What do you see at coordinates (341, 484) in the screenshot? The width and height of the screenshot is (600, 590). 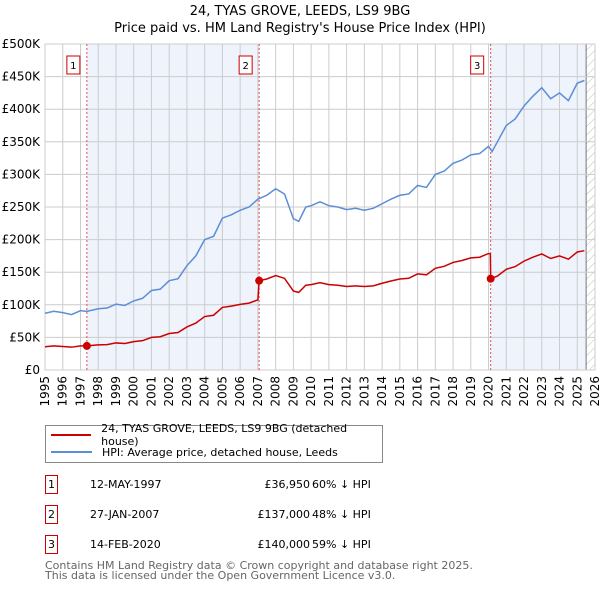 I see `hpi-difference: 60% ↓ HPI` at bounding box center [341, 484].